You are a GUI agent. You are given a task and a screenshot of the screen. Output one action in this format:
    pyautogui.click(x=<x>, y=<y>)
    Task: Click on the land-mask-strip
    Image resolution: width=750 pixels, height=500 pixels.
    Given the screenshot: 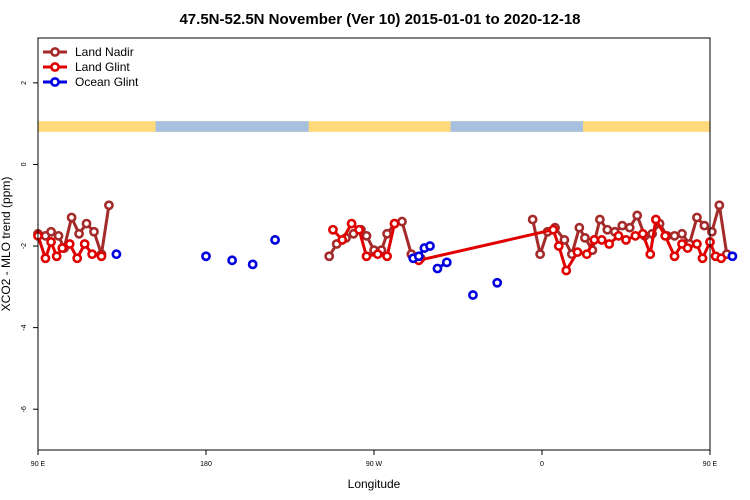 What is the action you would take?
    pyautogui.click(x=374, y=126)
    